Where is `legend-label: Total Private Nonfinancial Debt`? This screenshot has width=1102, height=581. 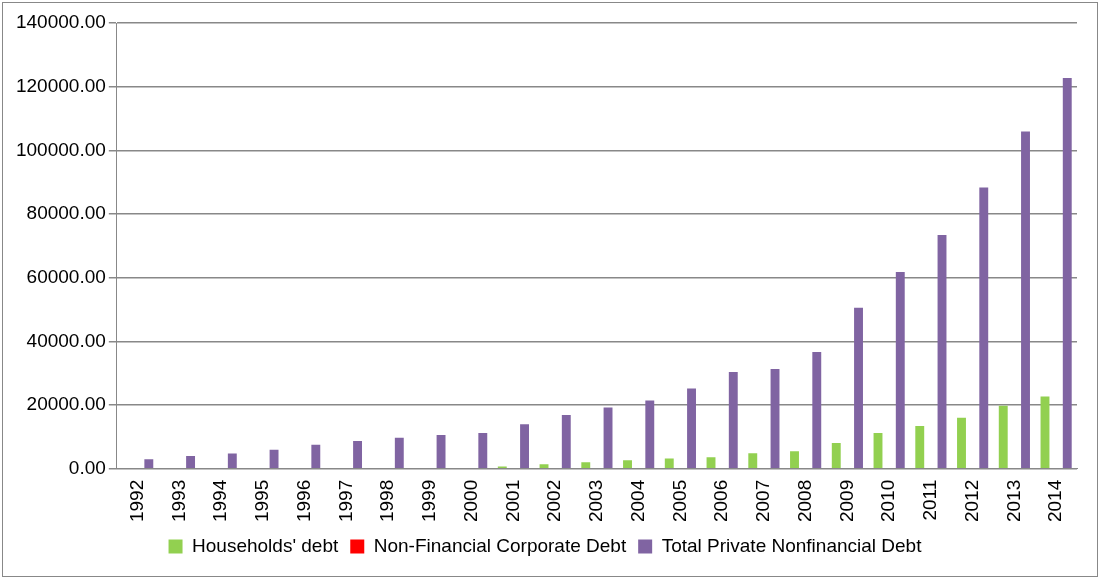
legend-label: Total Private Nonfinancial Debt is located at coordinates (792, 545).